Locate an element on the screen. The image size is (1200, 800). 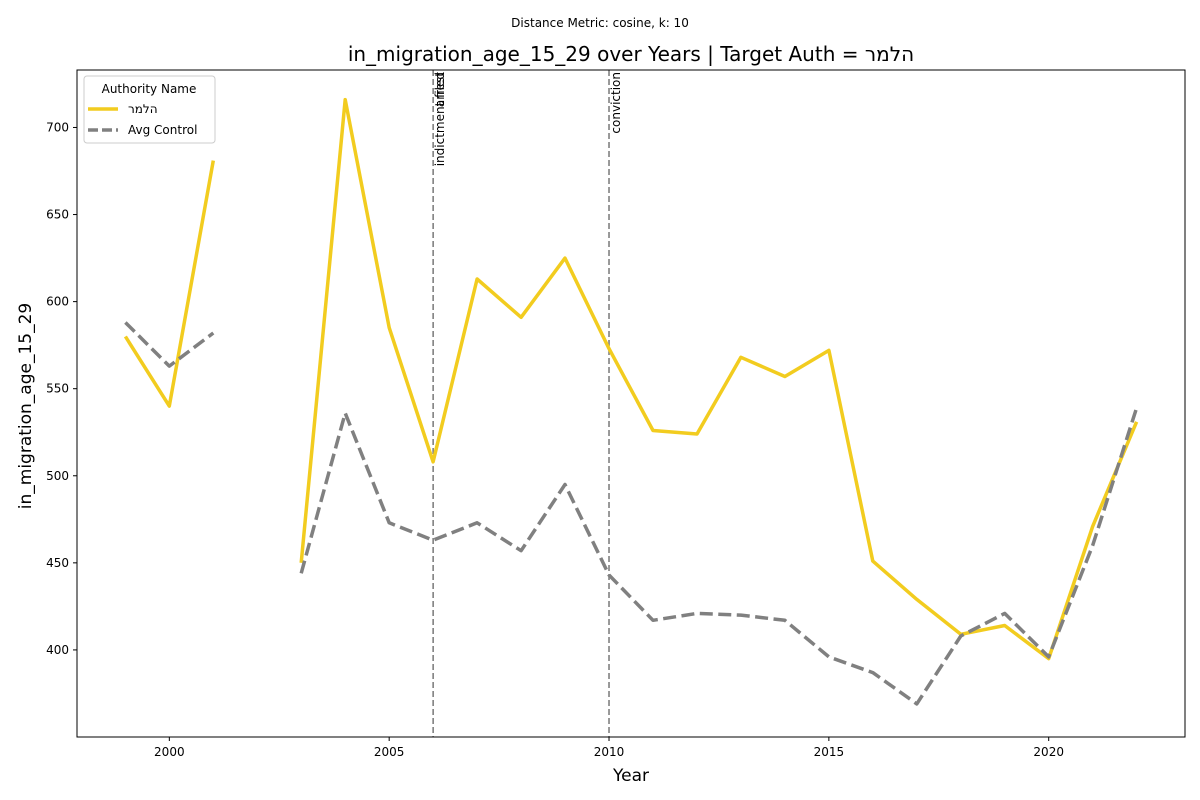
event-label: arrest is located at coordinates (440, 89).